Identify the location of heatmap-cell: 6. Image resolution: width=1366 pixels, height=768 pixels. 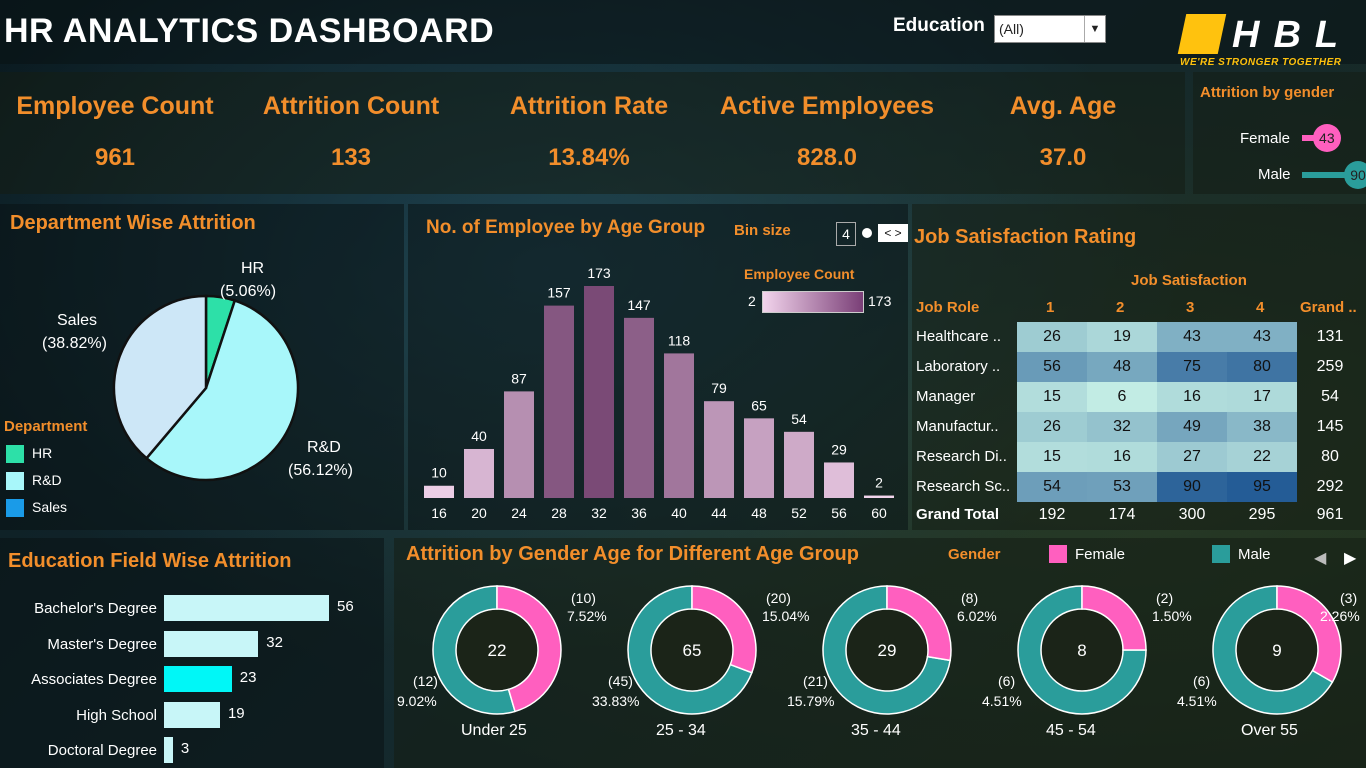
(1122, 397).